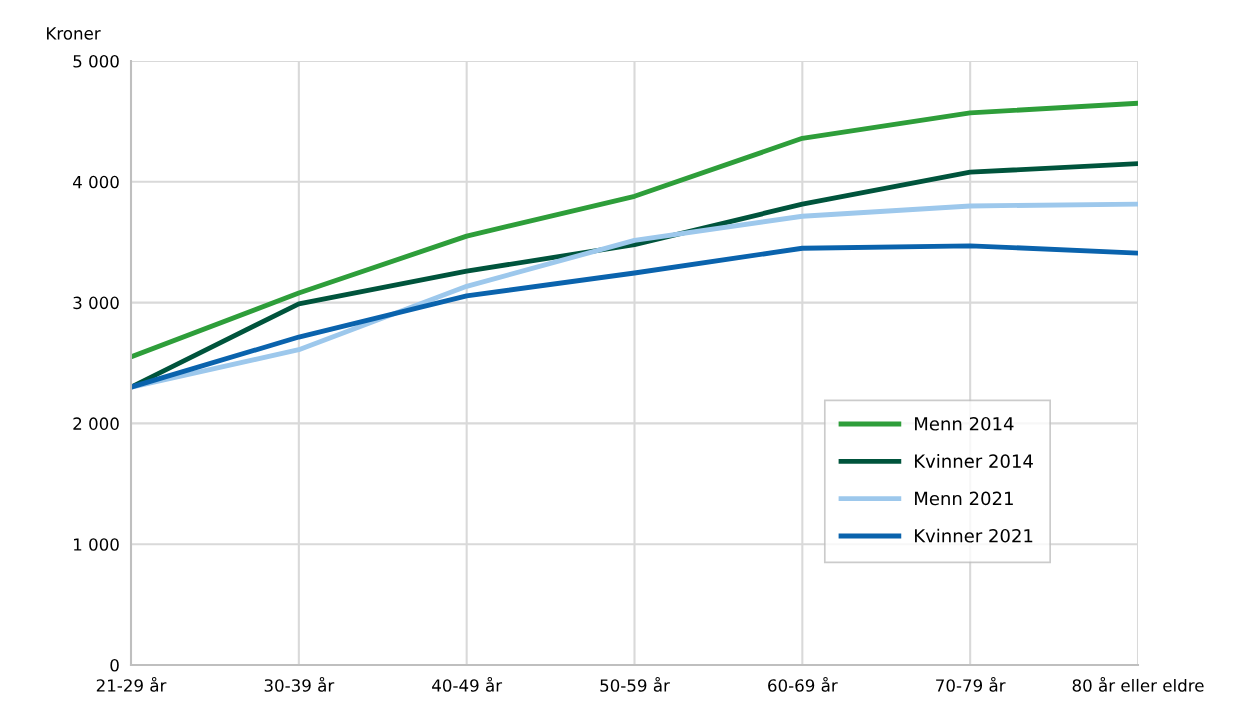  Describe the element at coordinates (974, 460) in the screenshot. I see `legend-label: Kvinner 2014` at that location.